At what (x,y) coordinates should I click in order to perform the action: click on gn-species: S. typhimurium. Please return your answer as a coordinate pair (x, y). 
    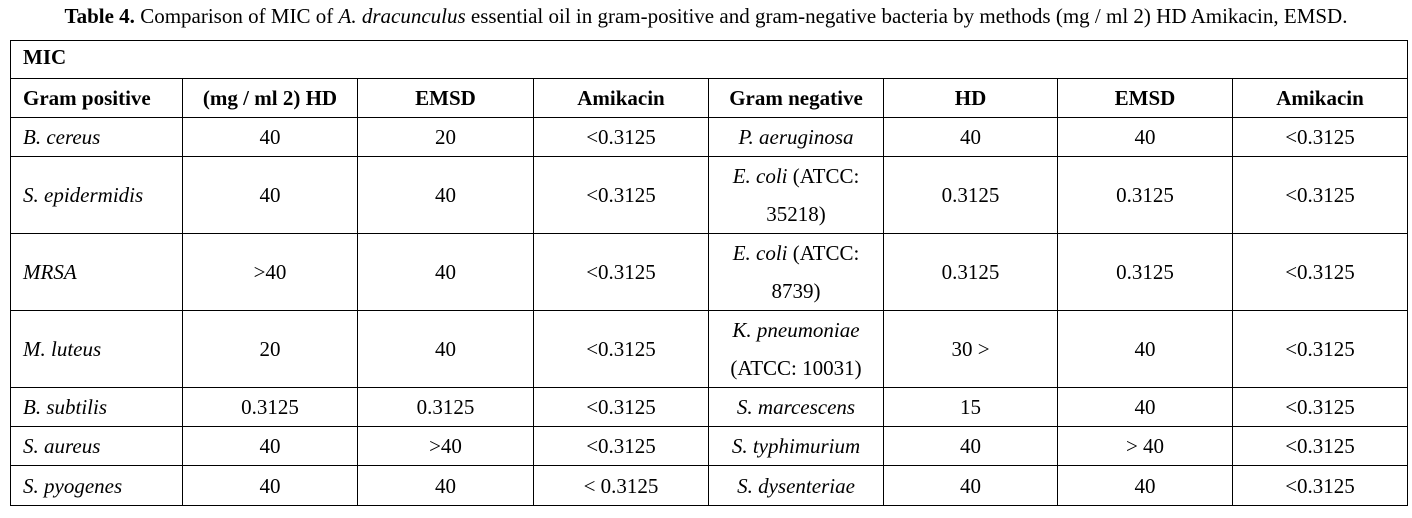
    Looking at the image, I should click on (796, 446).